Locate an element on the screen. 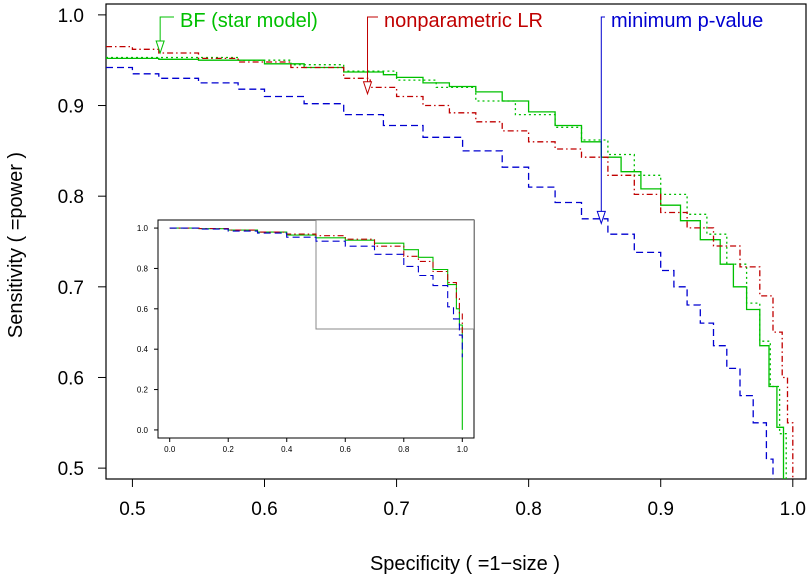 This screenshot has width=810, height=578. inset-x-tick-label: 0.8 is located at coordinates (404, 449).